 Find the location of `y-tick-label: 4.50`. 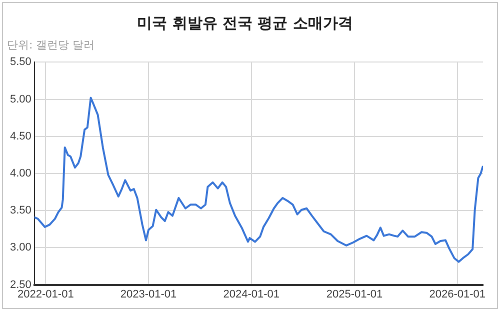

y-tick-label: 4.50 is located at coordinates (21, 136).